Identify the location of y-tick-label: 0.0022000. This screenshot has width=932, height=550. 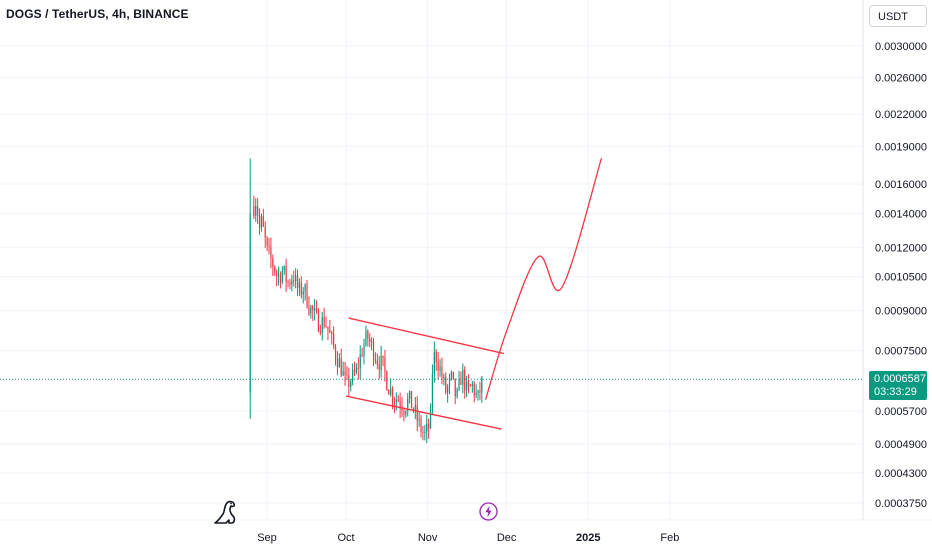
(901, 115).